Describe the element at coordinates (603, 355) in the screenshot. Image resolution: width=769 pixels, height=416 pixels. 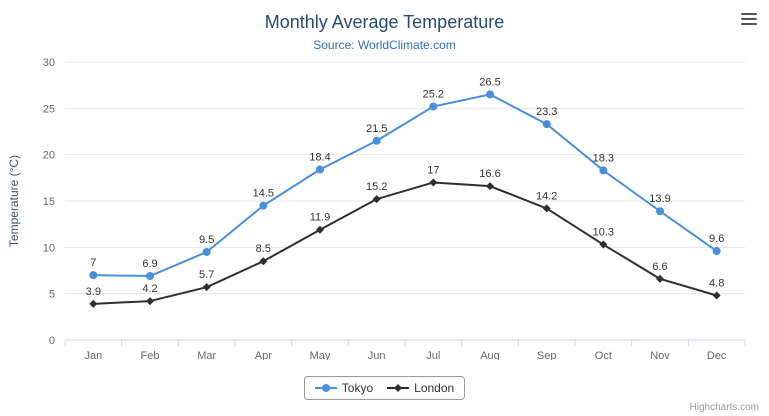
I see `x-axis-label: Oct` at that location.